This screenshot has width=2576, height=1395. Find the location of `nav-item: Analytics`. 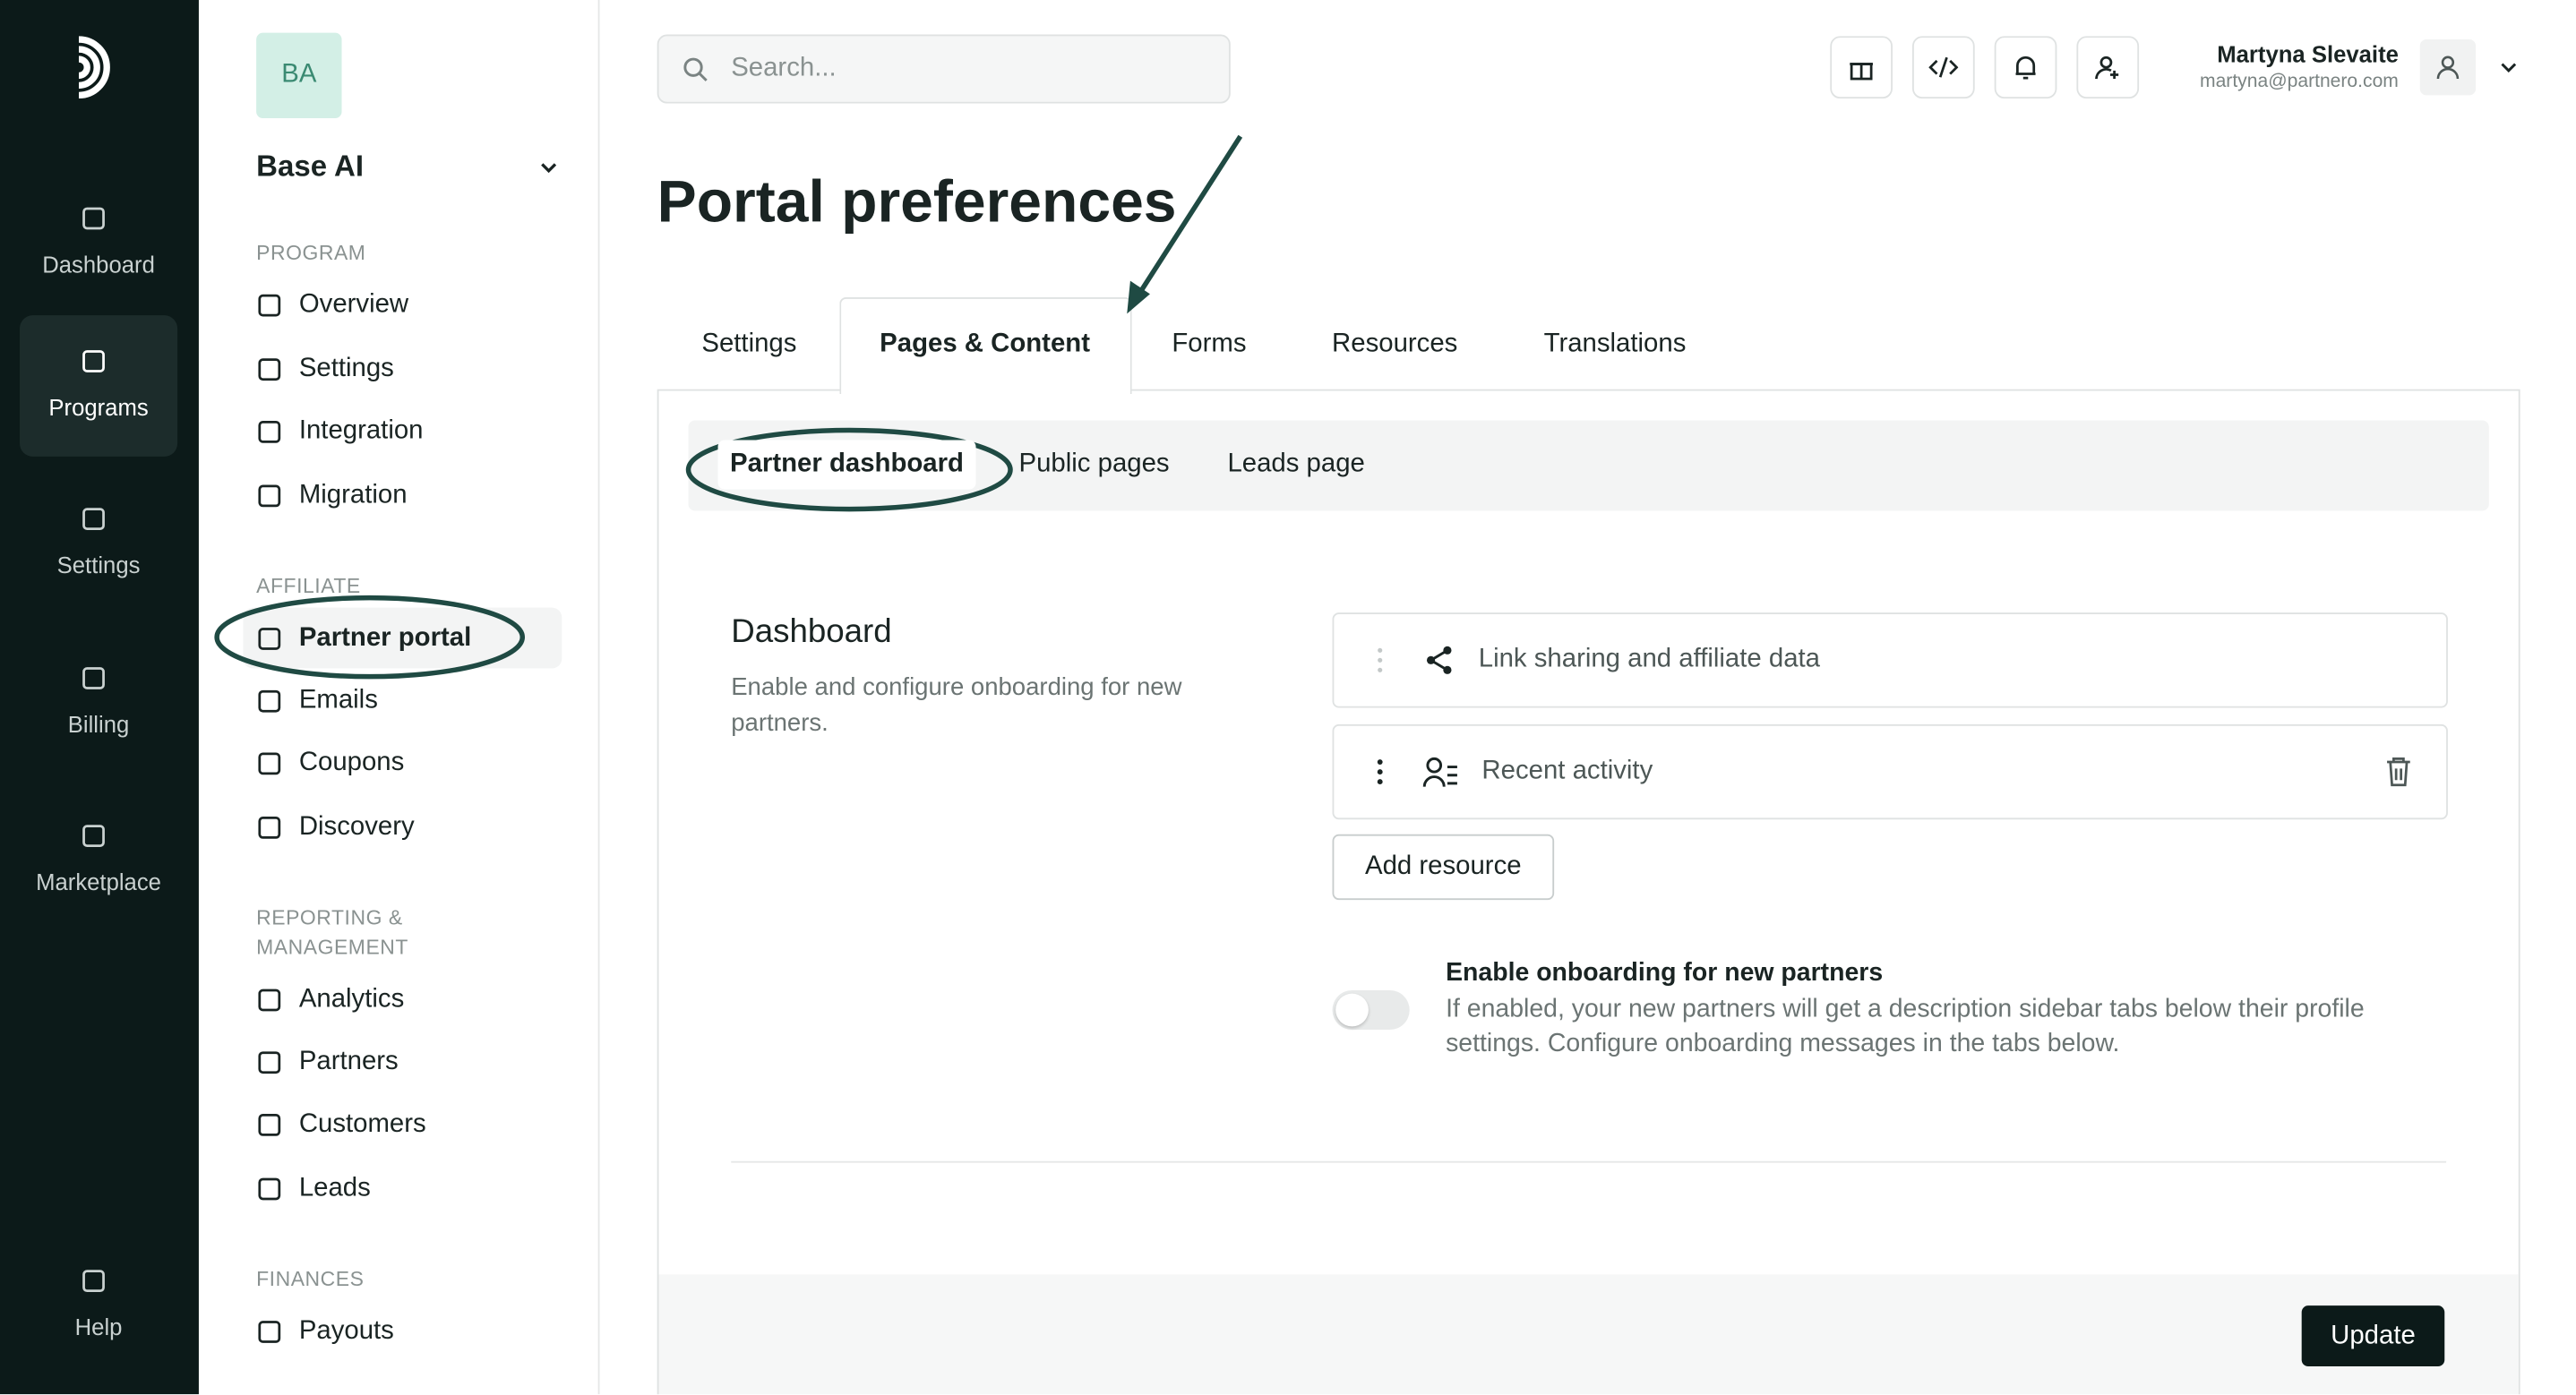

nav-item: Analytics is located at coordinates (402, 999).